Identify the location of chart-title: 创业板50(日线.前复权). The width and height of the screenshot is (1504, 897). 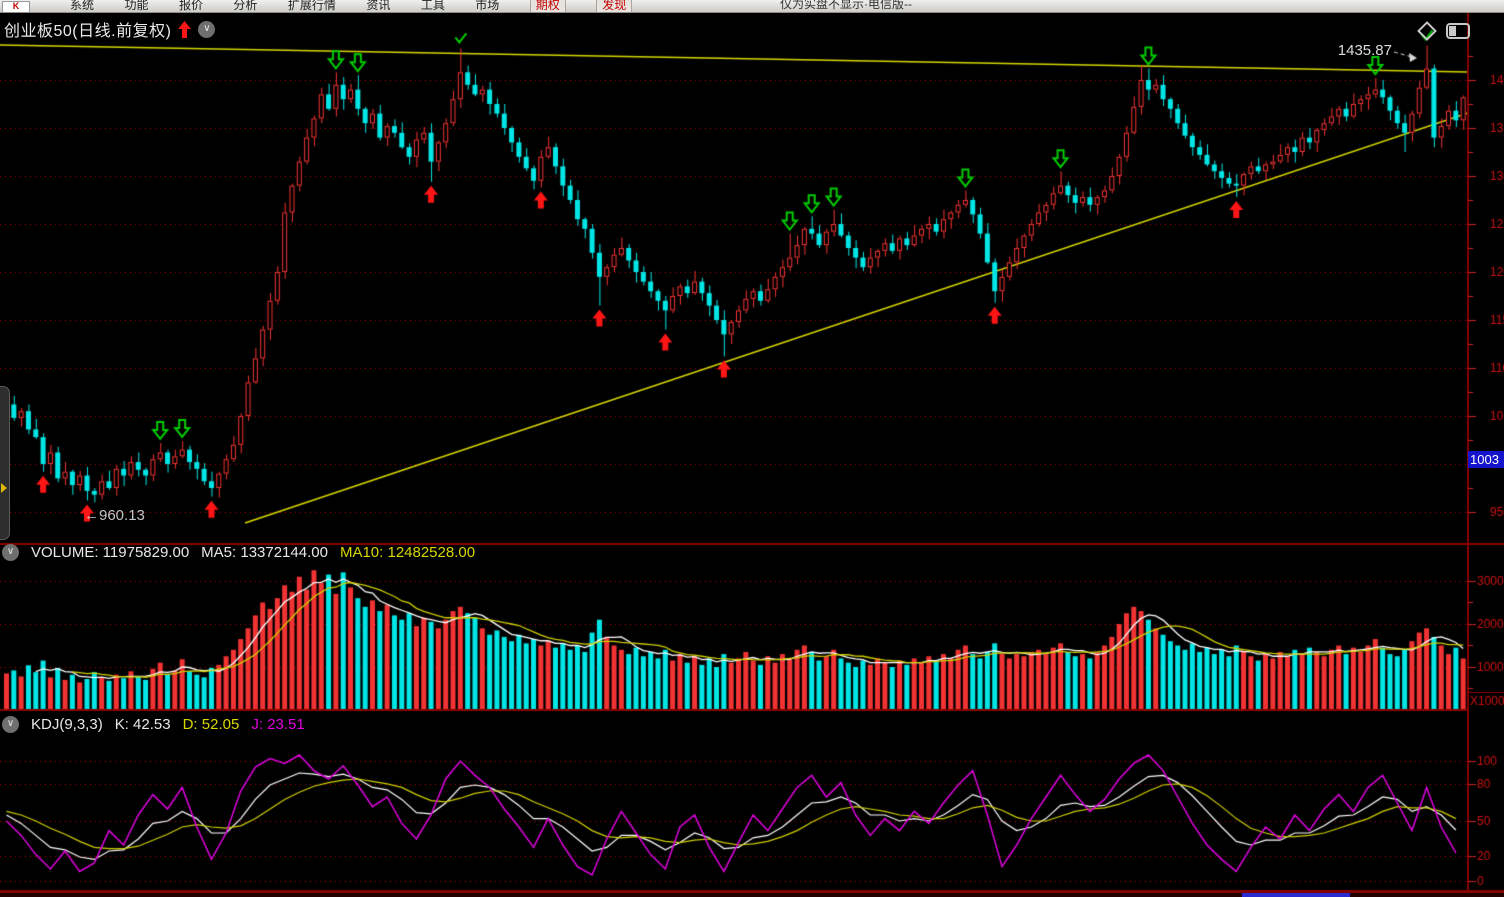
(88, 31).